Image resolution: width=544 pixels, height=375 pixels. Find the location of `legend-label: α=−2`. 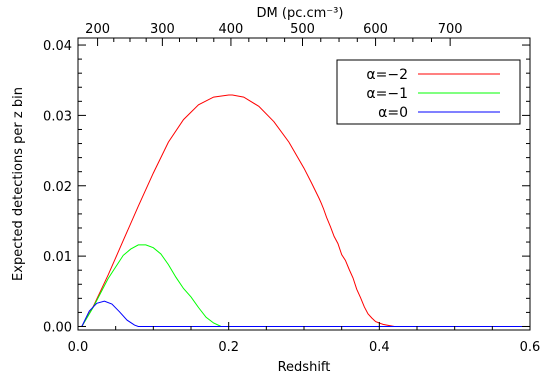

legend-label: α=−2 is located at coordinates (387, 75).